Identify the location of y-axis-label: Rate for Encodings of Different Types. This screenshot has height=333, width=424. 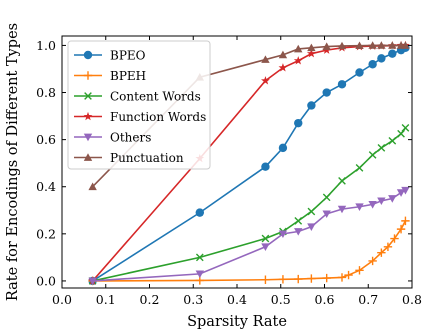
(13, 162).